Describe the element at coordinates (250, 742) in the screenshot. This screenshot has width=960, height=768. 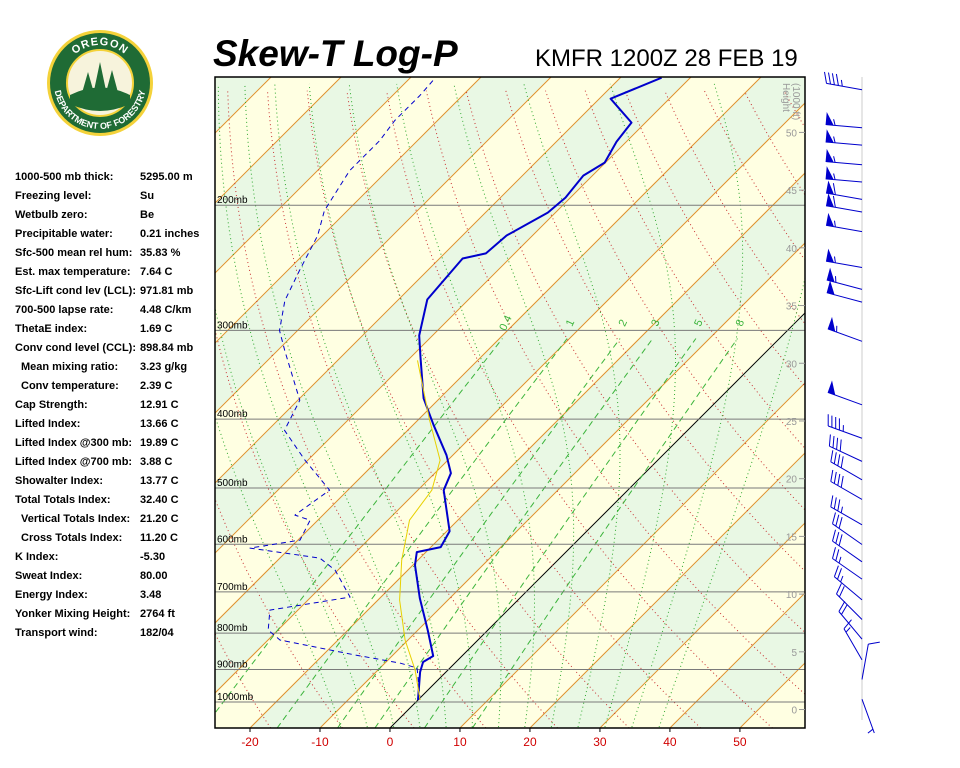
I see `x-tick-label: -20` at that location.